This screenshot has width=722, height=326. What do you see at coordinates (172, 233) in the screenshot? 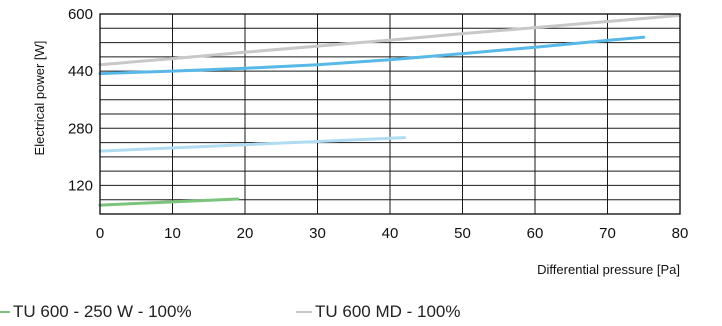
I see `x-tick-label-10: 10` at bounding box center [172, 233].